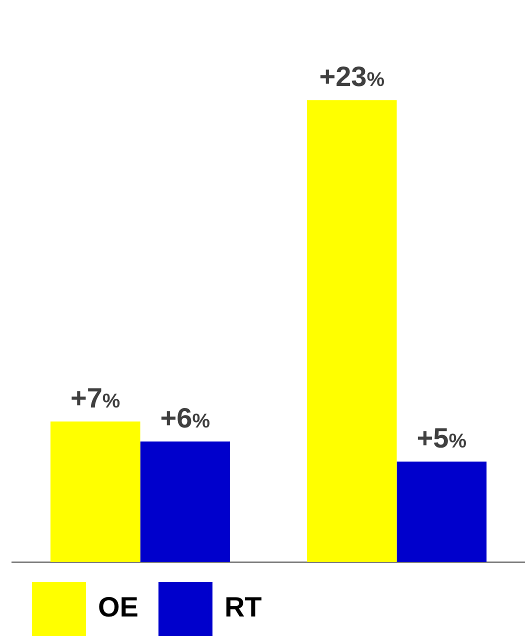 The height and width of the screenshot is (644, 525). I want to click on data-label: +6%, so click(185, 418).